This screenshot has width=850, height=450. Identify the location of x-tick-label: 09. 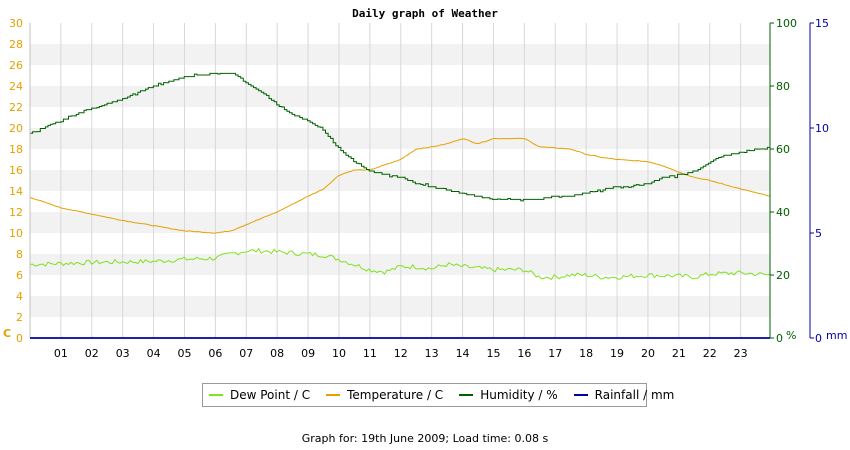
(308, 353).